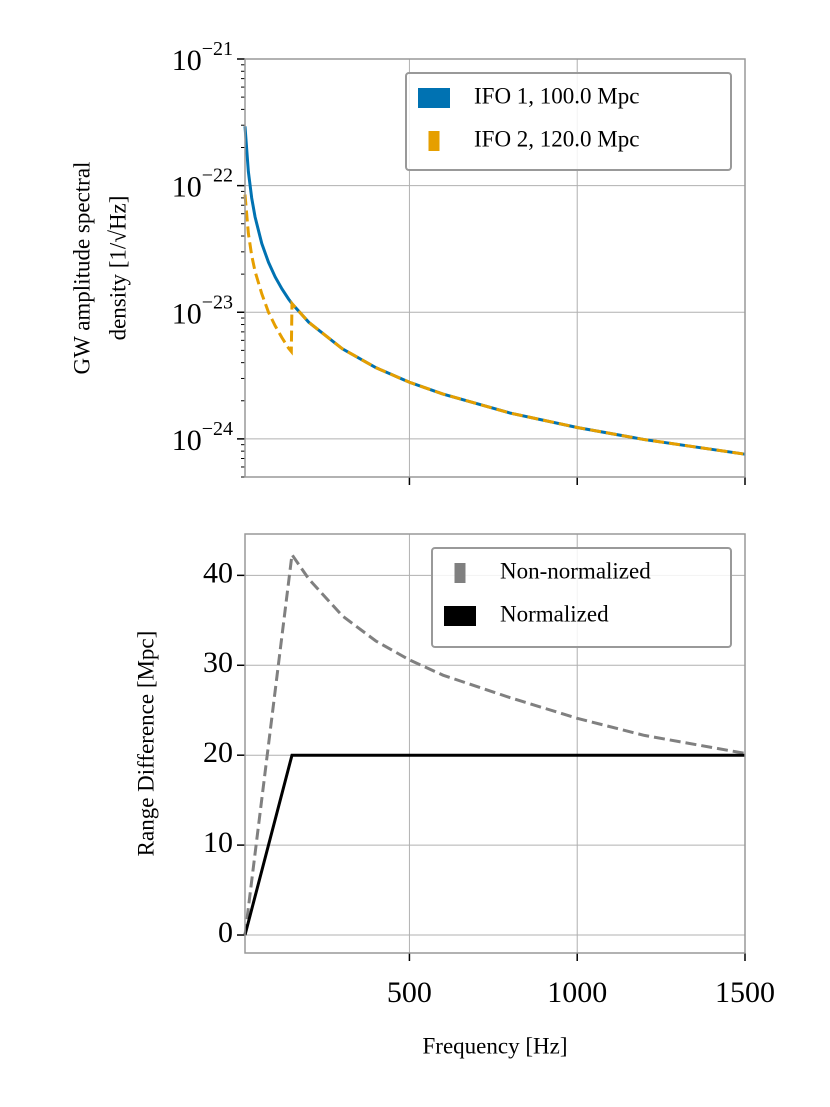 The height and width of the screenshot is (1107, 830). Describe the element at coordinates (495, 1045) in the screenshot. I see `x-axis-label: Frequency [Hz]` at that location.